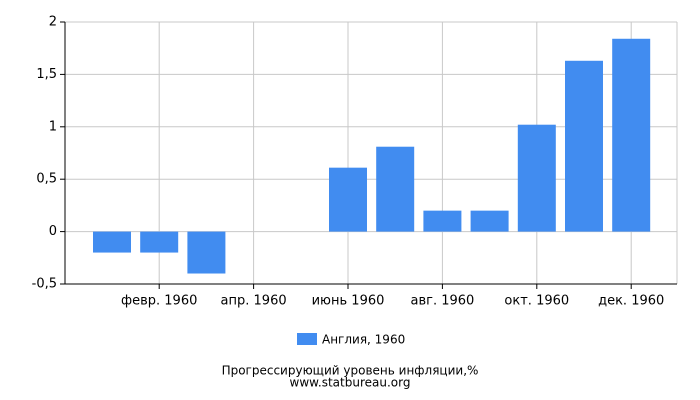  Describe the element at coordinates (442, 301) in the screenshot. I see `x-tick-label: авг. 1960` at that location.